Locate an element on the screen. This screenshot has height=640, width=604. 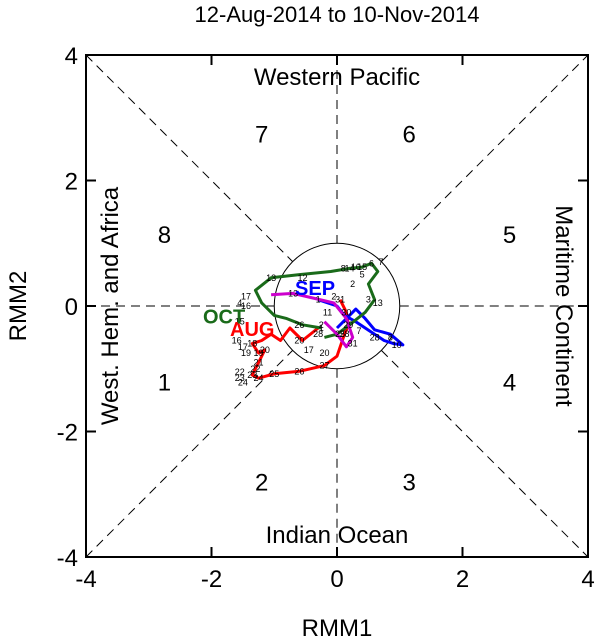
phase-number: 6 is located at coordinates (408, 134).